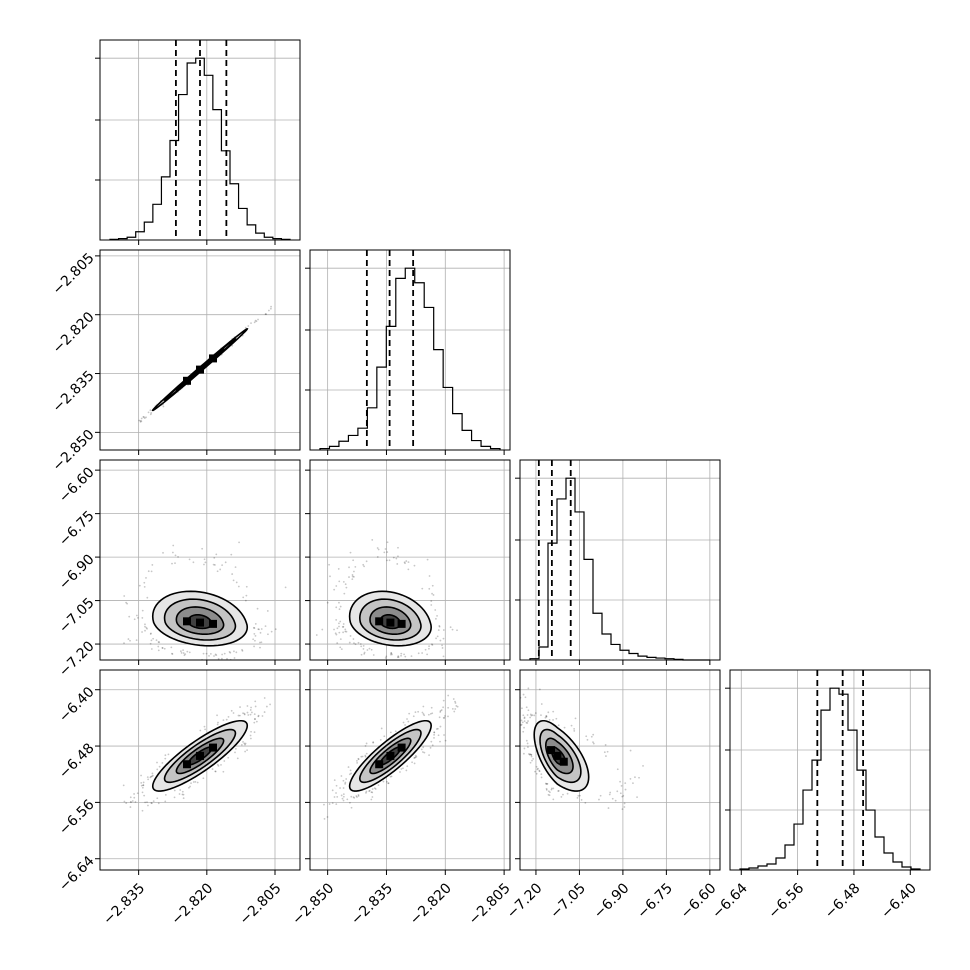 The height and width of the screenshot is (970, 970). Describe the element at coordinates (77, 616) in the screenshot. I see `y-tick-label: −7.05` at that location.